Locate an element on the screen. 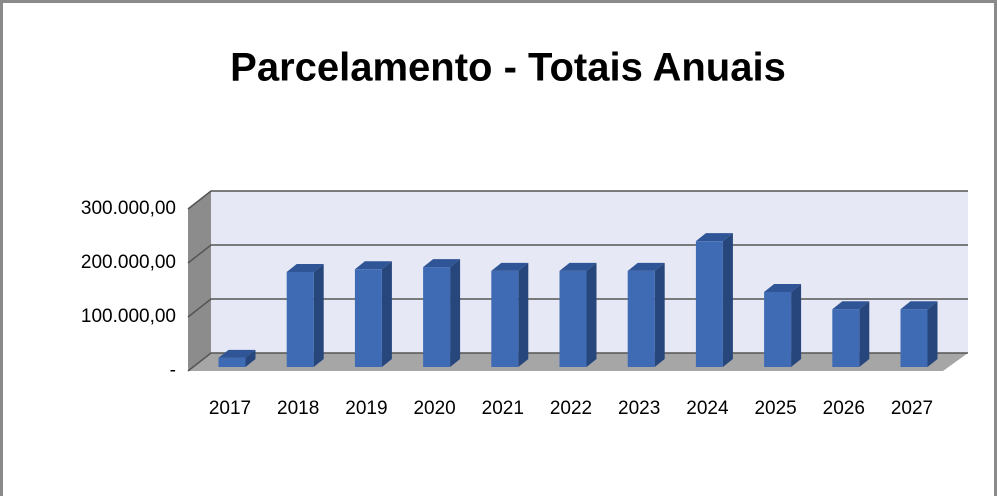 This screenshot has height=496, width=997. side-wall is located at coordinates (199, 281).